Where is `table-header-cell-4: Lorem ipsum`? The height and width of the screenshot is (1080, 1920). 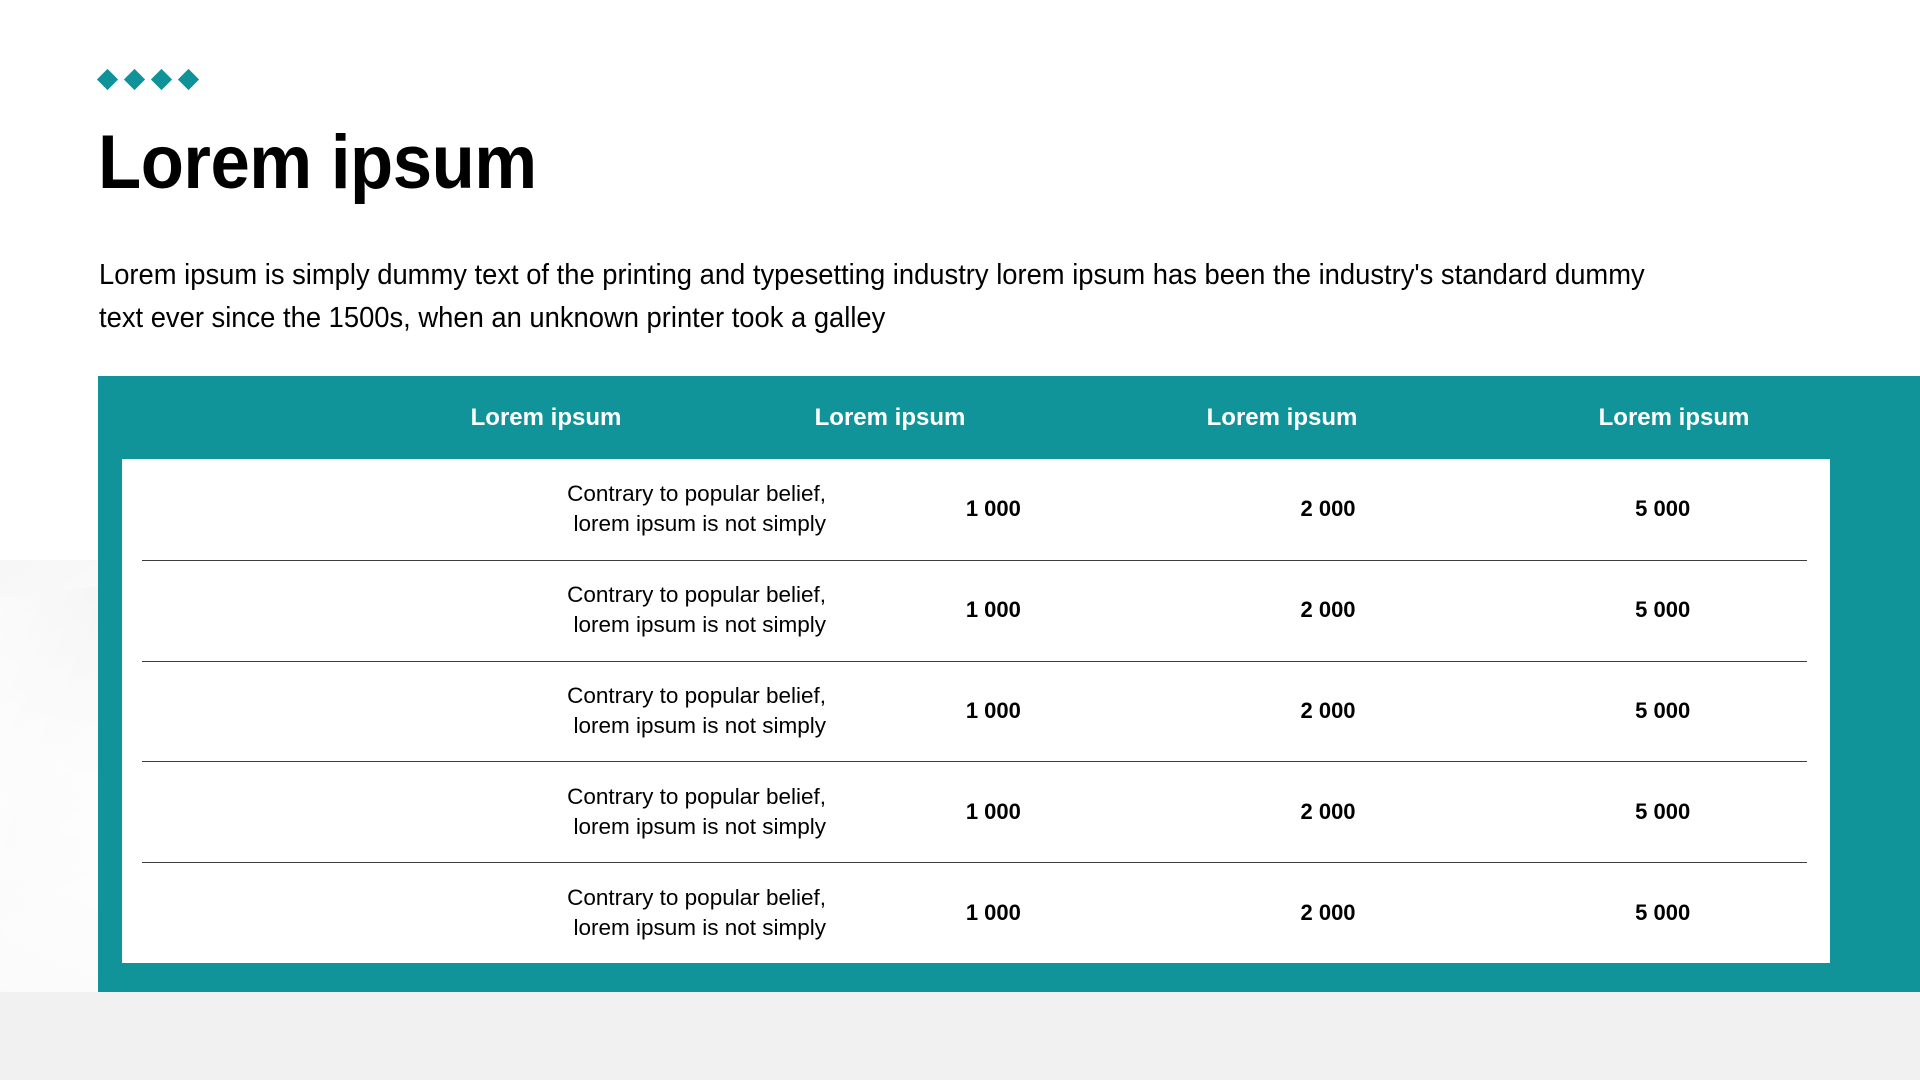
table-header-cell-4: Lorem ipsum is located at coordinates (1674, 417).